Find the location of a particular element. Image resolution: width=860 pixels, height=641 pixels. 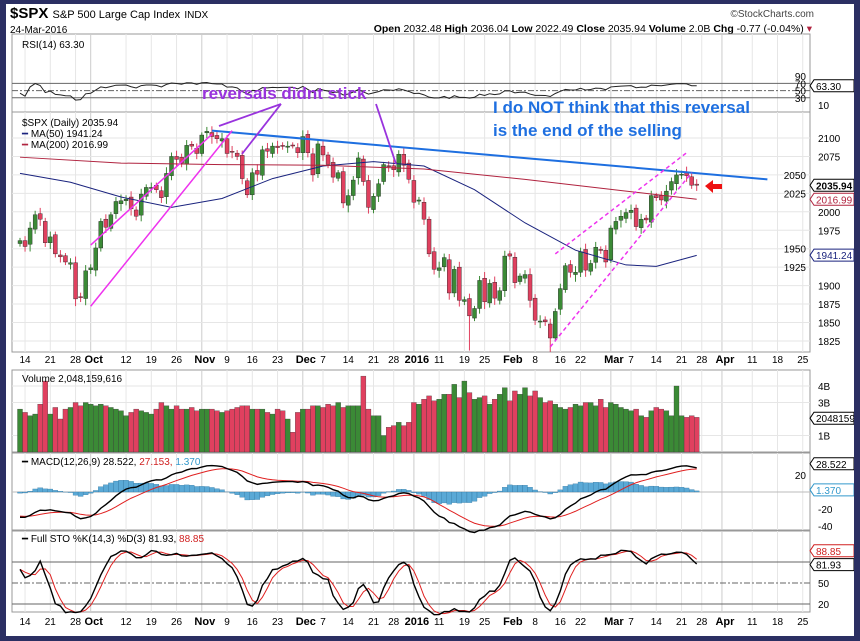

price-tick-label: 1825 is located at coordinates (829, 342).